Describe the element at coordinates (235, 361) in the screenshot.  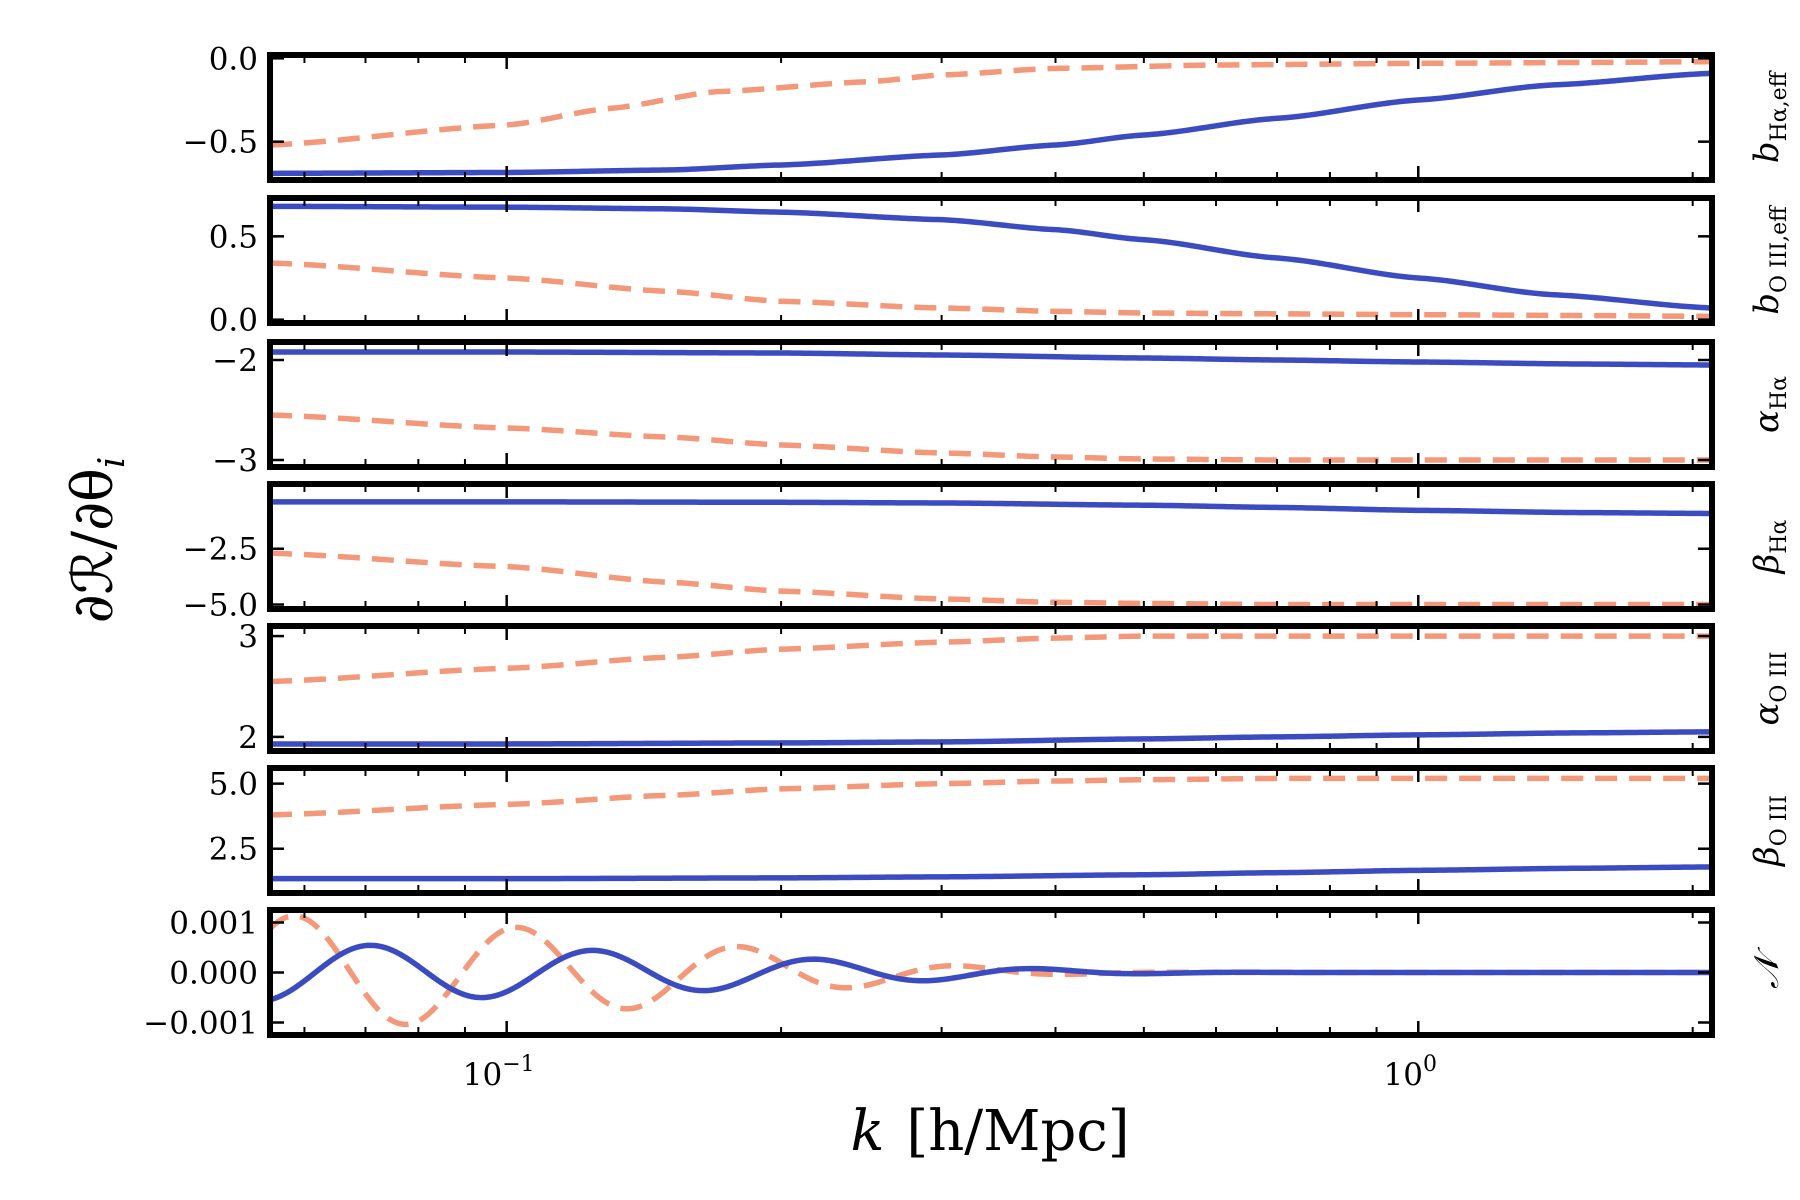
I see `y-tick-label: −2` at that location.